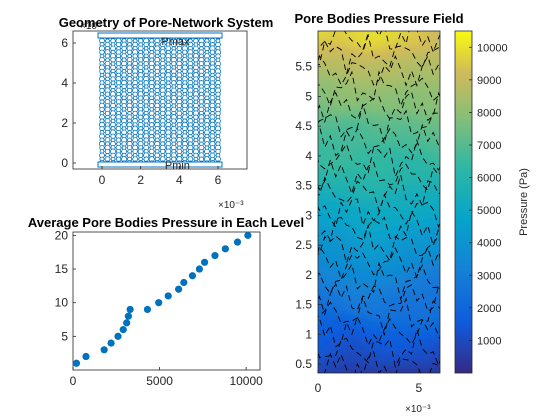 The height and width of the screenshot is (420, 560). What do you see at coordinates (166, 22) in the screenshot?
I see `geometry-title: Geometry of Pore-Network System` at bounding box center [166, 22].